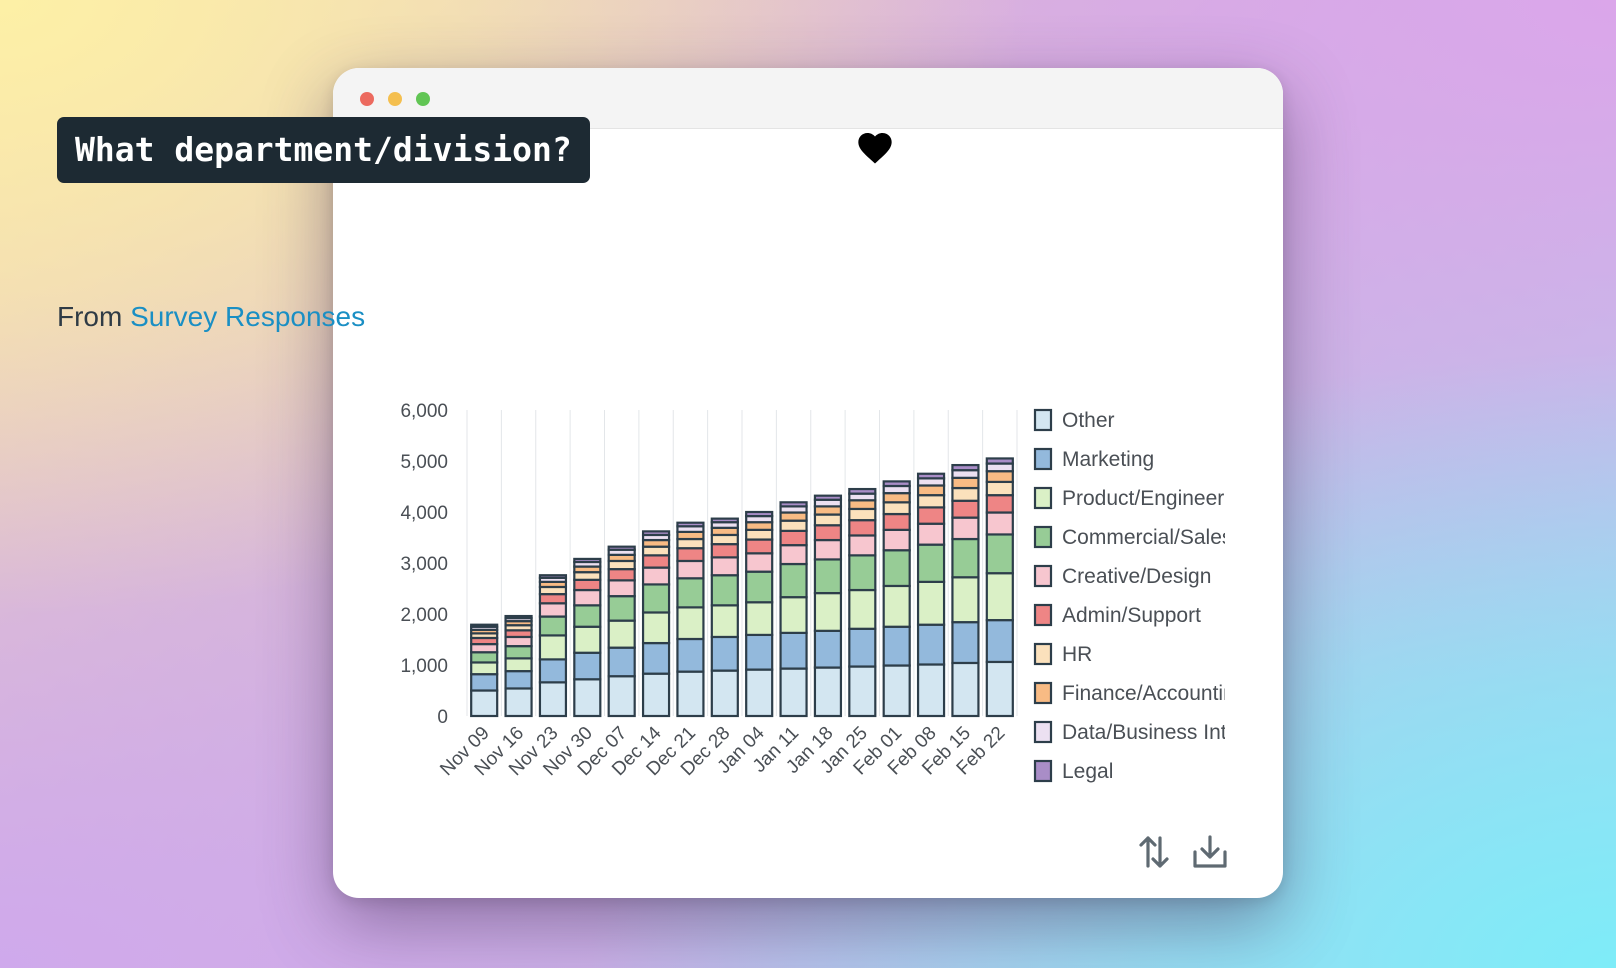 The width and height of the screenshot is (1616, 968). Describe the element at coordinates (1074, 420) in the screenshot. I see `legend-item: Other` at that location.